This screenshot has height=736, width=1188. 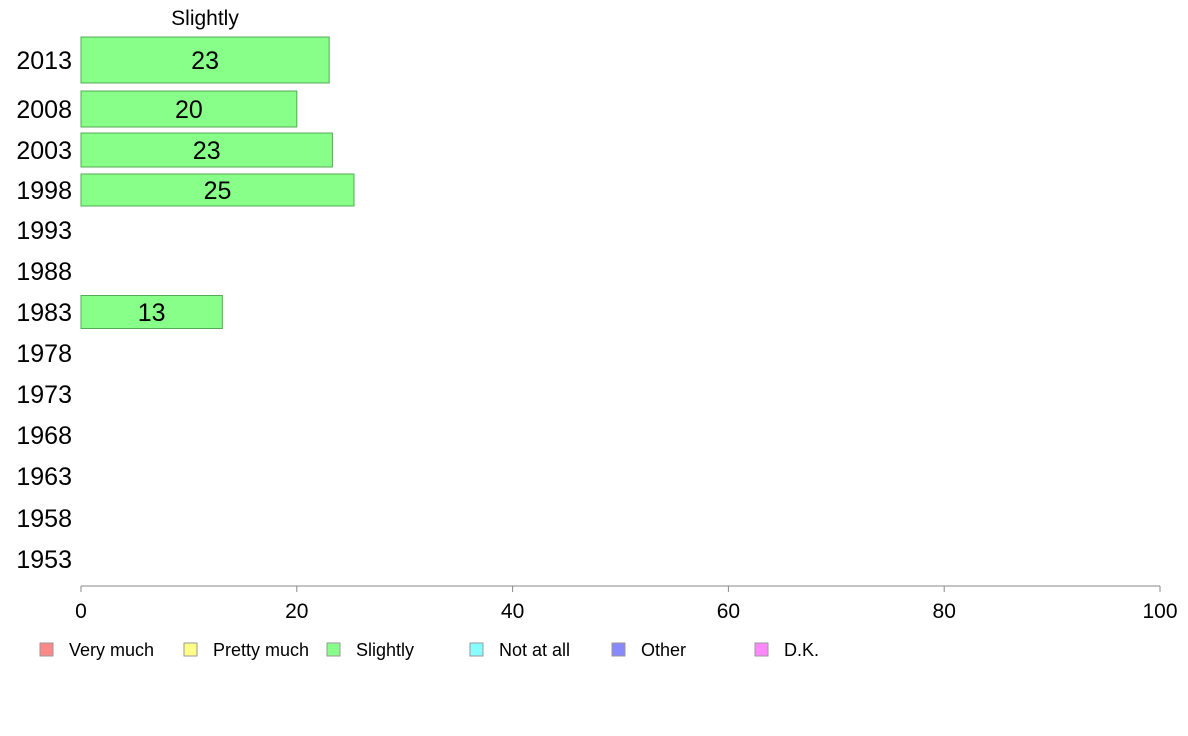 What do you see at coordinates (44, 560) in the screenshot?
I see `y-tick-label: 1953` at bounding box center [44, 560].